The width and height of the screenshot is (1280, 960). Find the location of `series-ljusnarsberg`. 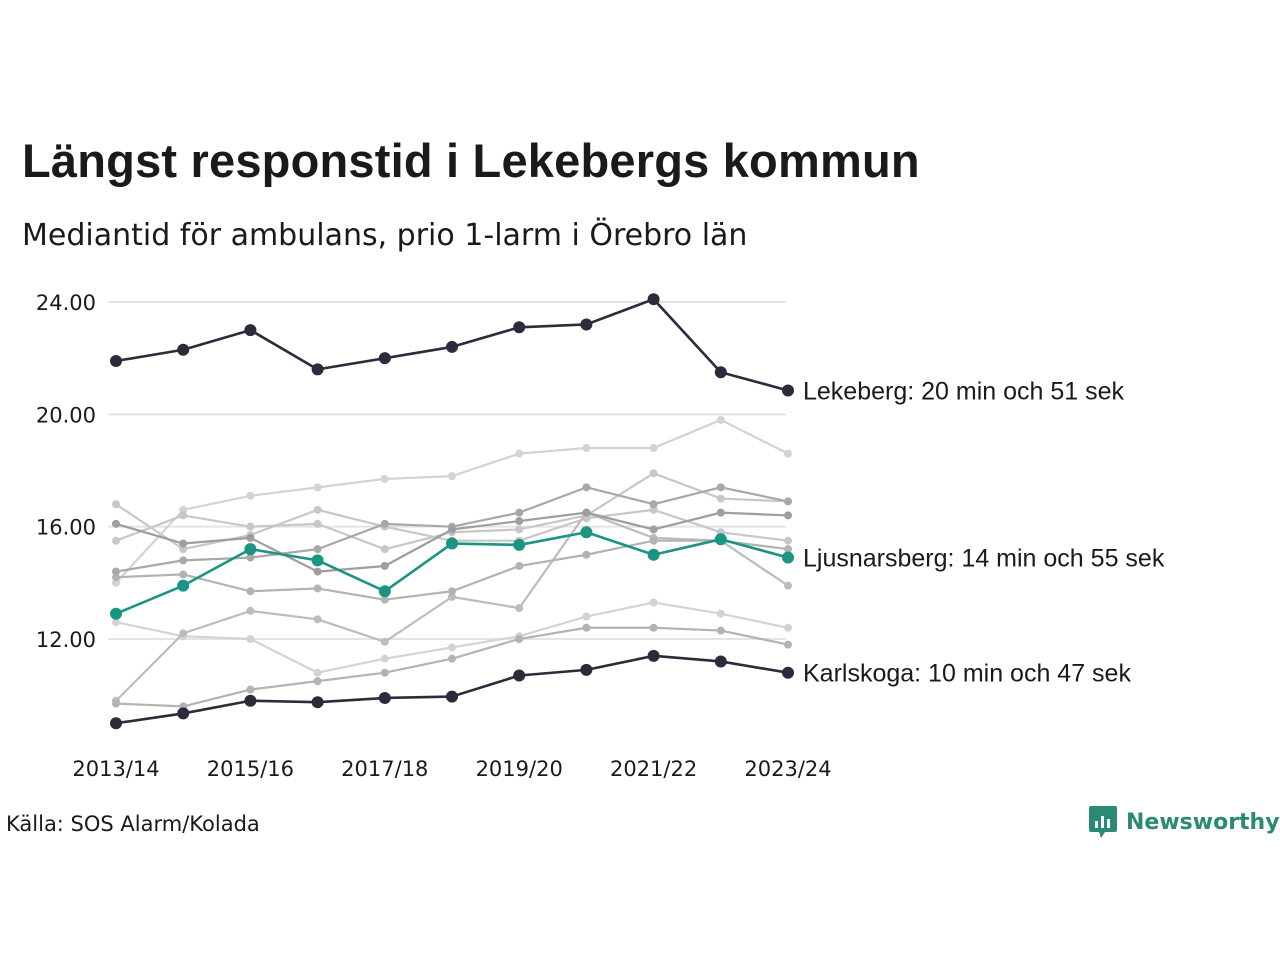

series-ljusnarsberg is located at coordinates (452, 573).